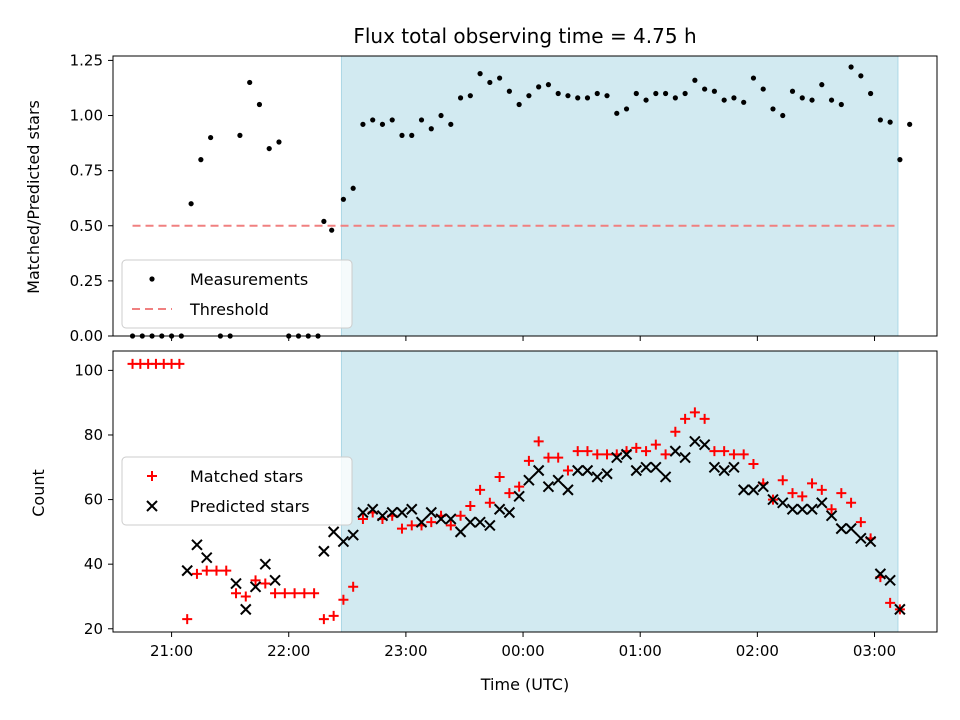 The height and width of the screenshot is (720, 960). What do you see at coordinates (93, 629) in the screenshot?
I see `y-tick-label: 20` at bounding box center [93, 629].